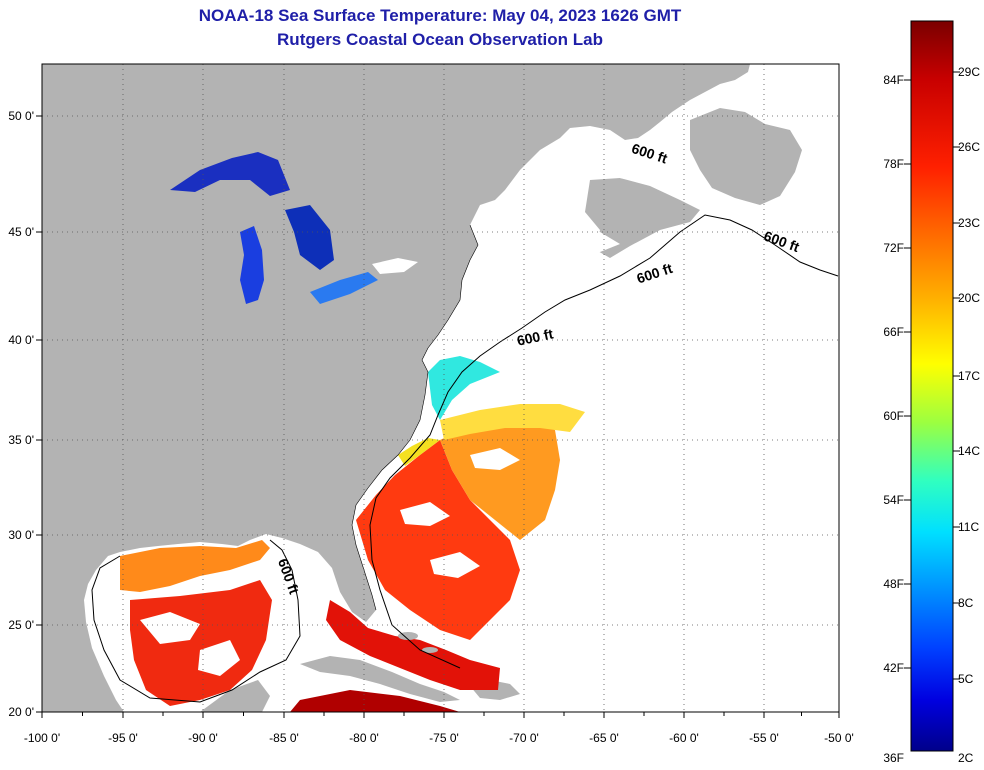  What do you see at coordinates (21, 712) in the screenshot?
I see `lat-tick-label: 20 0'` at bounding box center [21, 712].